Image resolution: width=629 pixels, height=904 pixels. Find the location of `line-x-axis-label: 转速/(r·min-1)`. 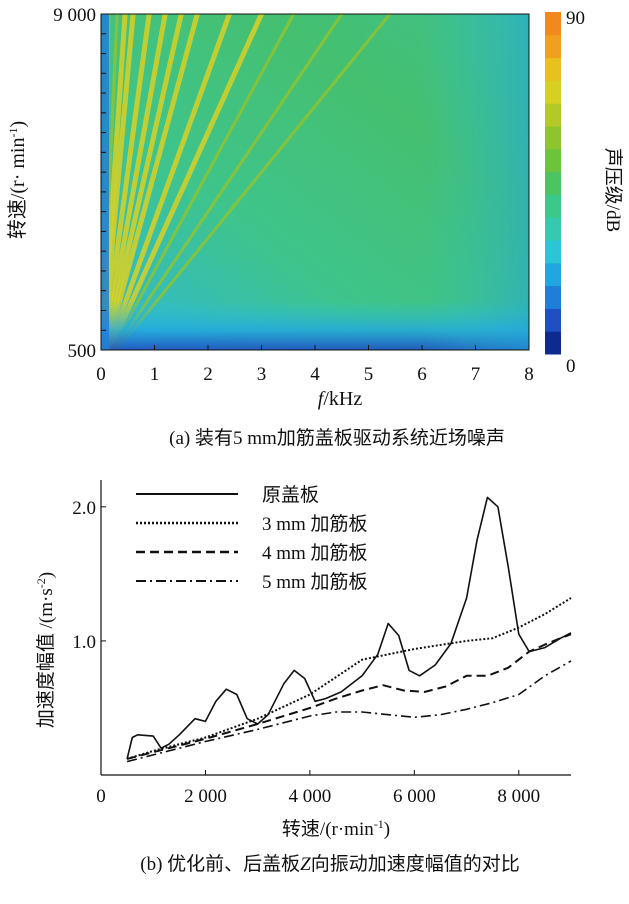

line-x-axis-label: 转速/(r·min-1) is located at coordinates (336, 828).